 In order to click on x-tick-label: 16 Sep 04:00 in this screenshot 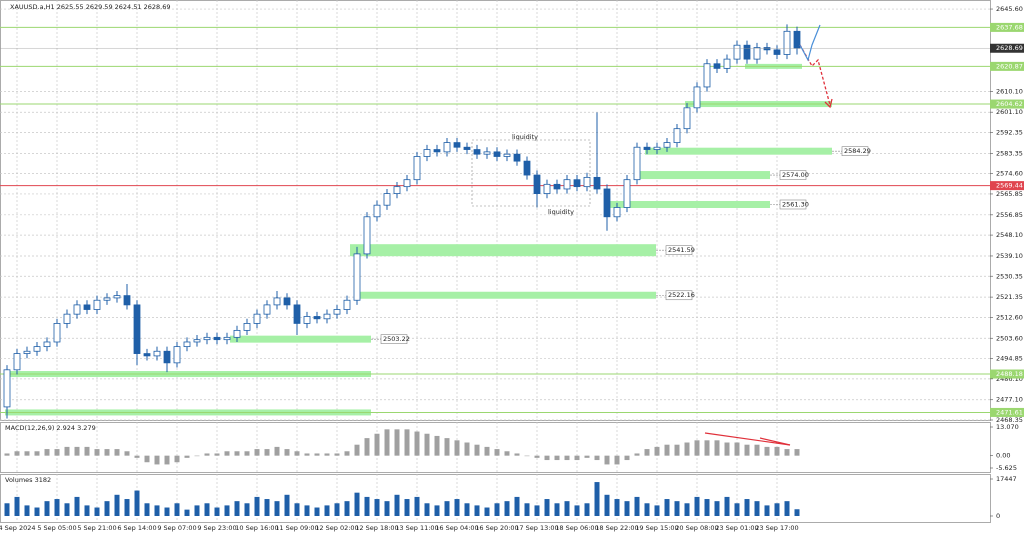, I will do `click(456, 528)`.